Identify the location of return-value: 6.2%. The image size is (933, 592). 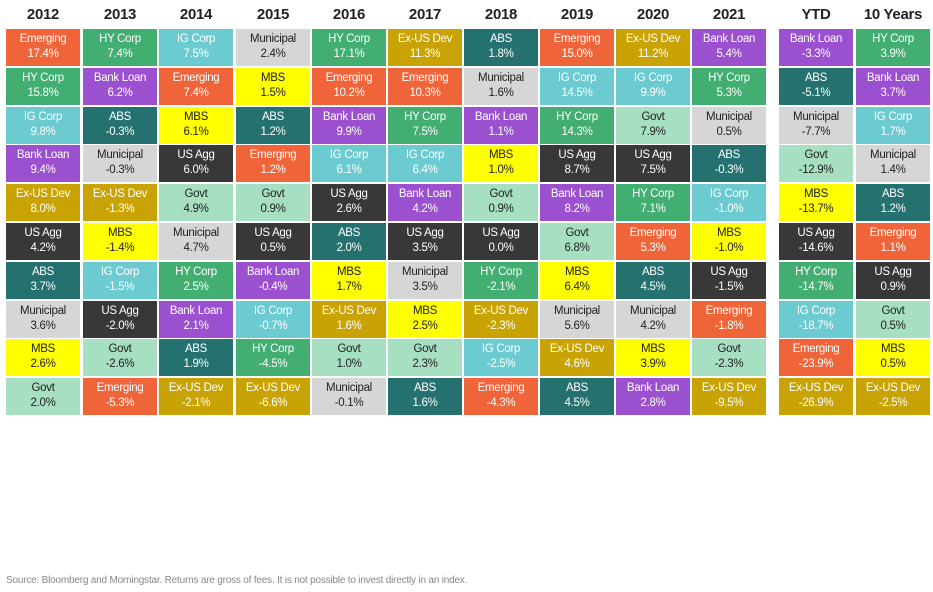
(120, 92).